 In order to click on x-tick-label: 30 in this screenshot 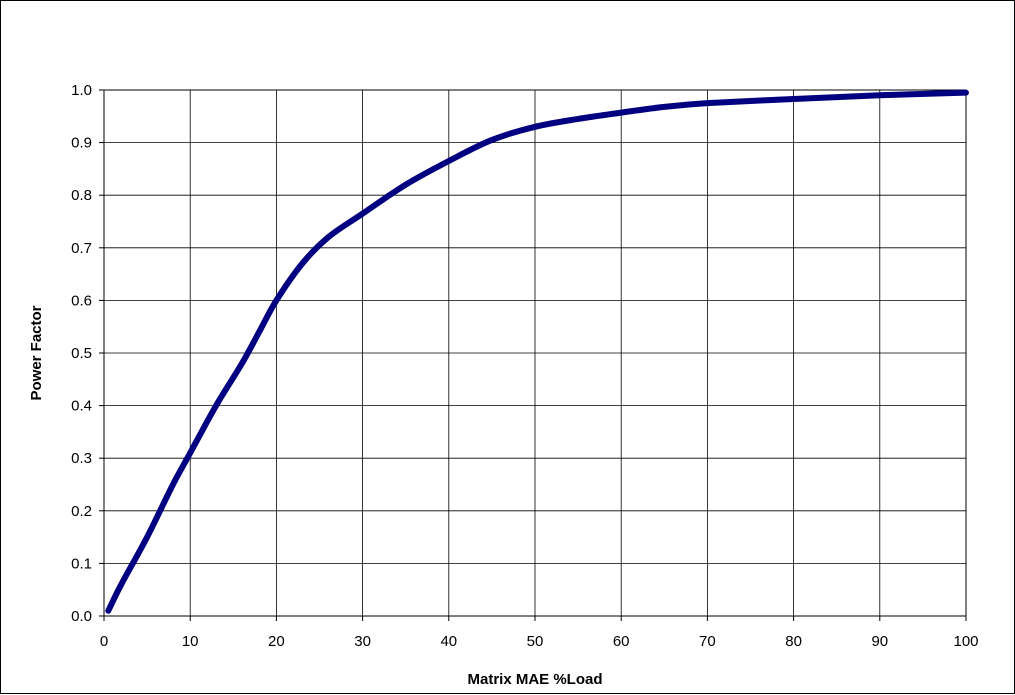, I will do `click(362, 641)`.